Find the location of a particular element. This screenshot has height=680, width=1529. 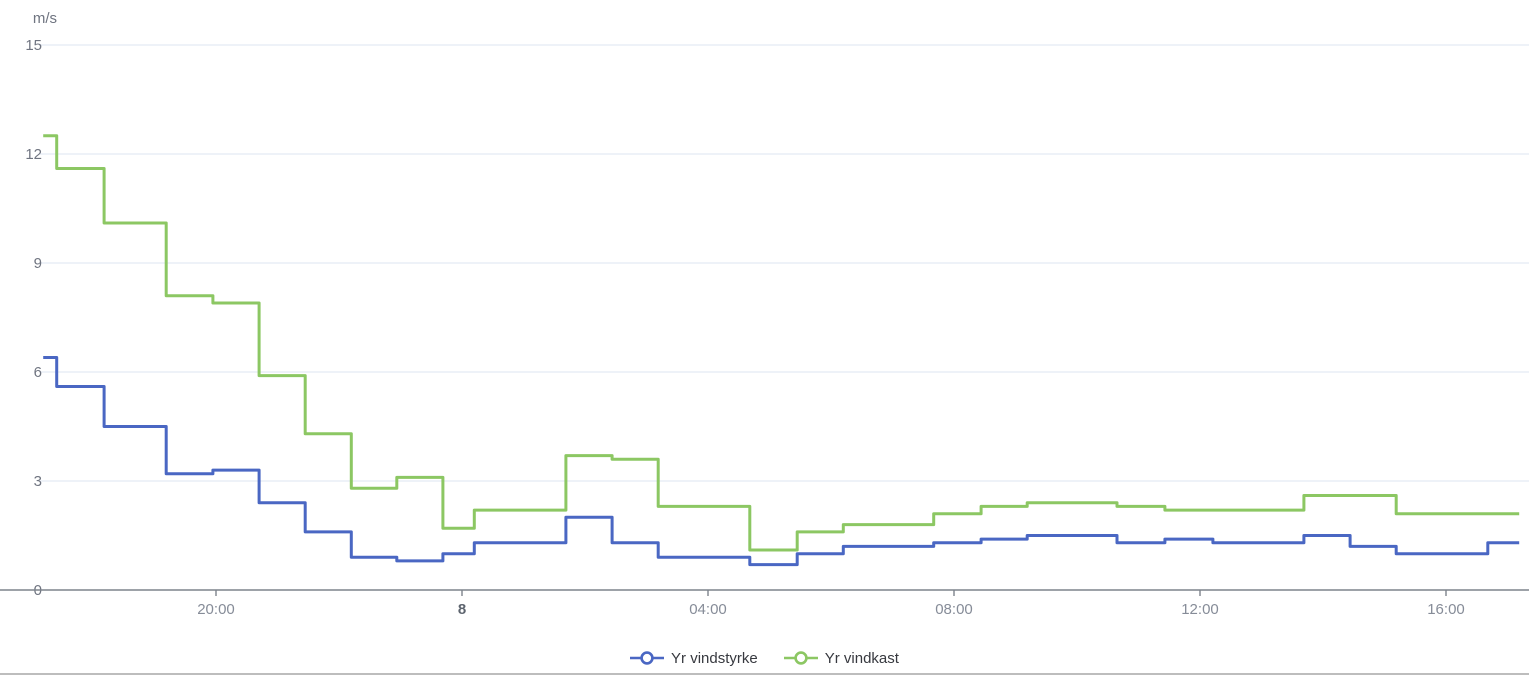

x-tick-label-20:00: 20:00 is located at coordinates (216, 609).